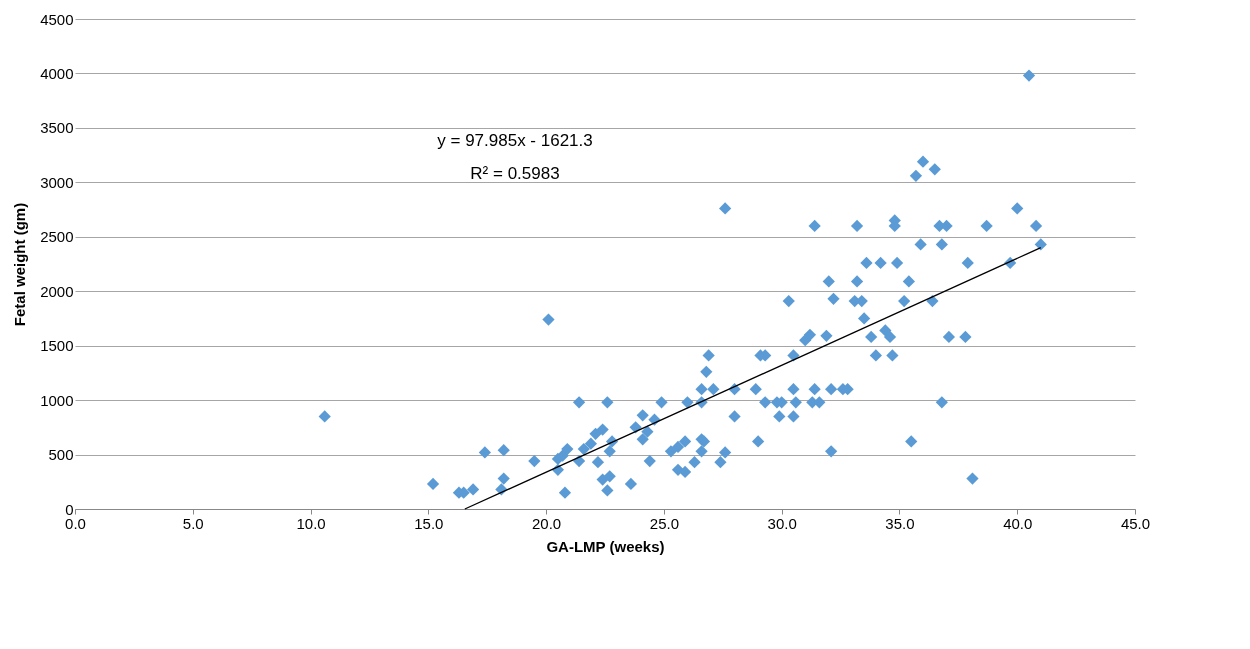 The image size is (1250, 649). I want to click on y-tick-label: 3500, so click(57, 128).